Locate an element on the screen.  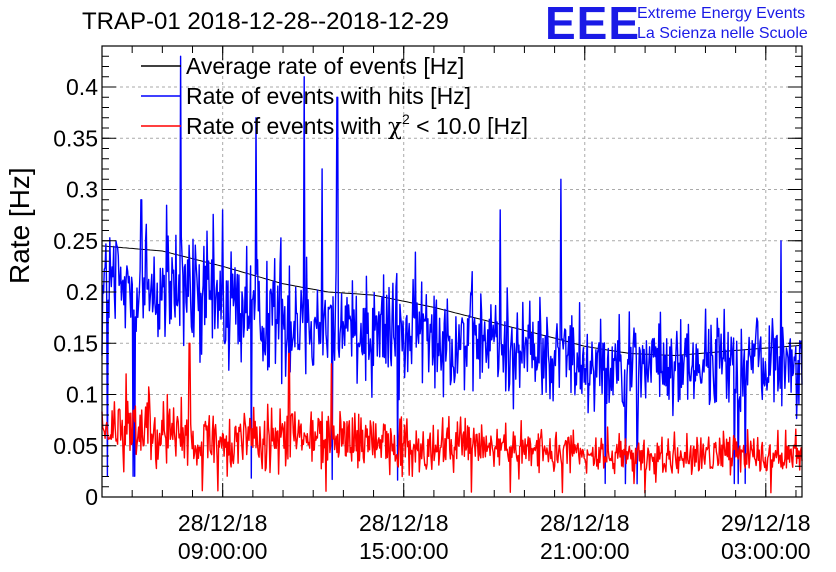
logo-line-2: La Scienza nelle Scuole is located at coordinates (722, 33).